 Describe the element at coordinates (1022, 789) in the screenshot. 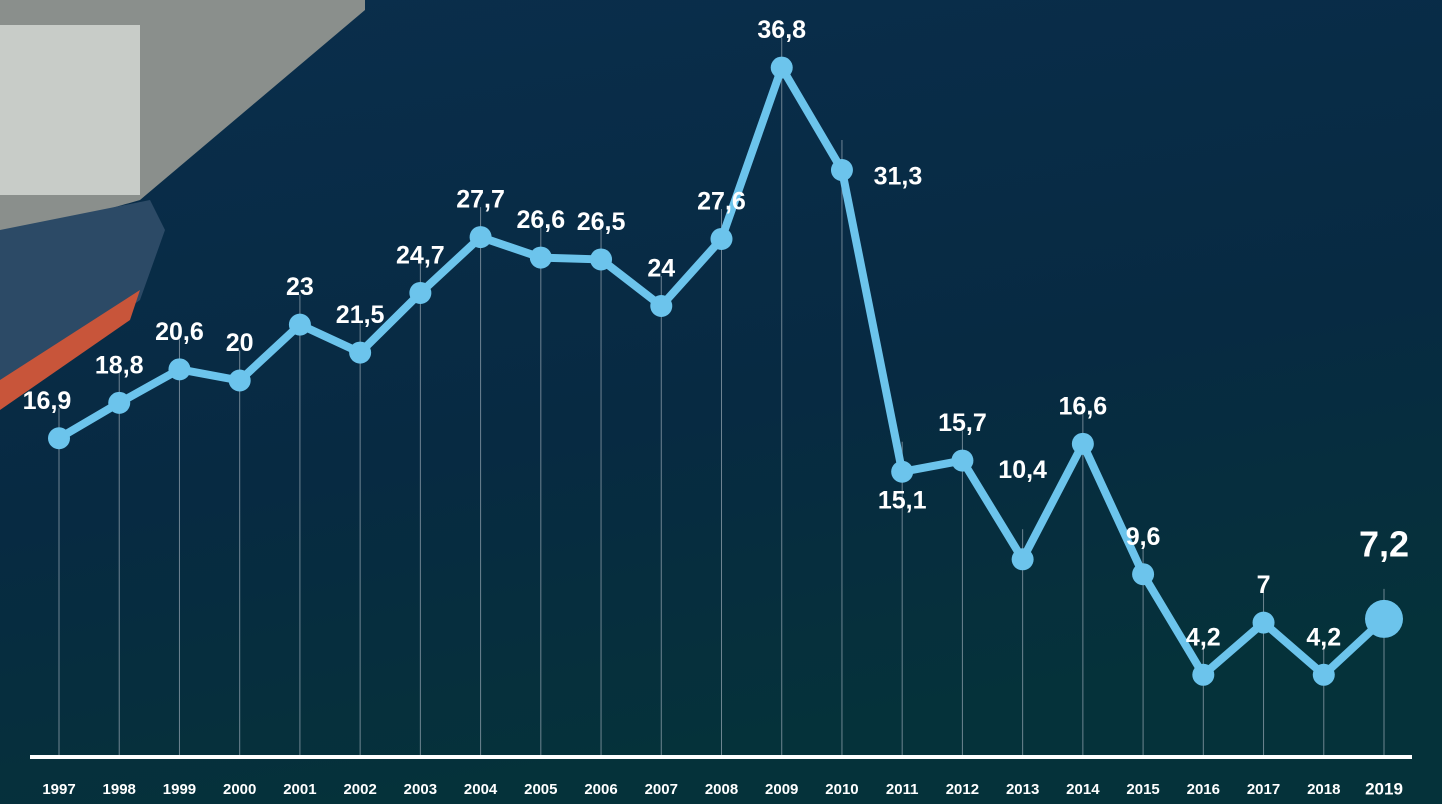

I see `x-tick-label: 2013` at that location.